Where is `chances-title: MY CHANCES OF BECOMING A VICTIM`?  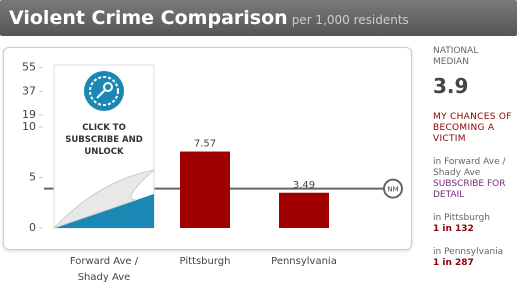
chances-title: MY CHANCES OF BECOMING A VICTIM is located at coordinates (472, 128).